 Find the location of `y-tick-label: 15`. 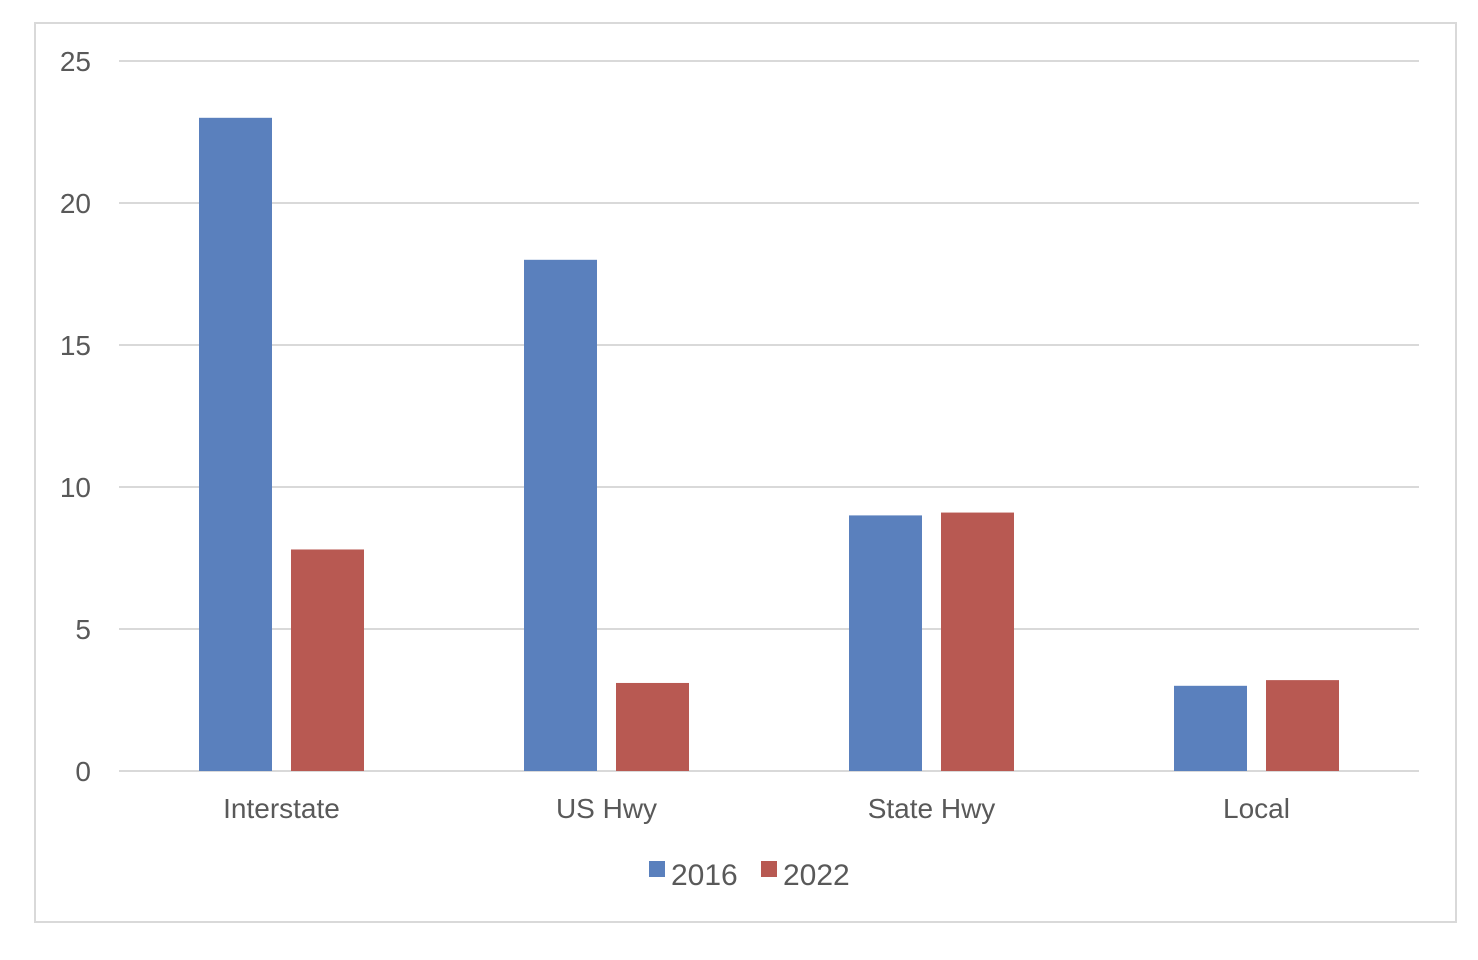

y-tick-label: 15 is located at coordinates (75, 345).